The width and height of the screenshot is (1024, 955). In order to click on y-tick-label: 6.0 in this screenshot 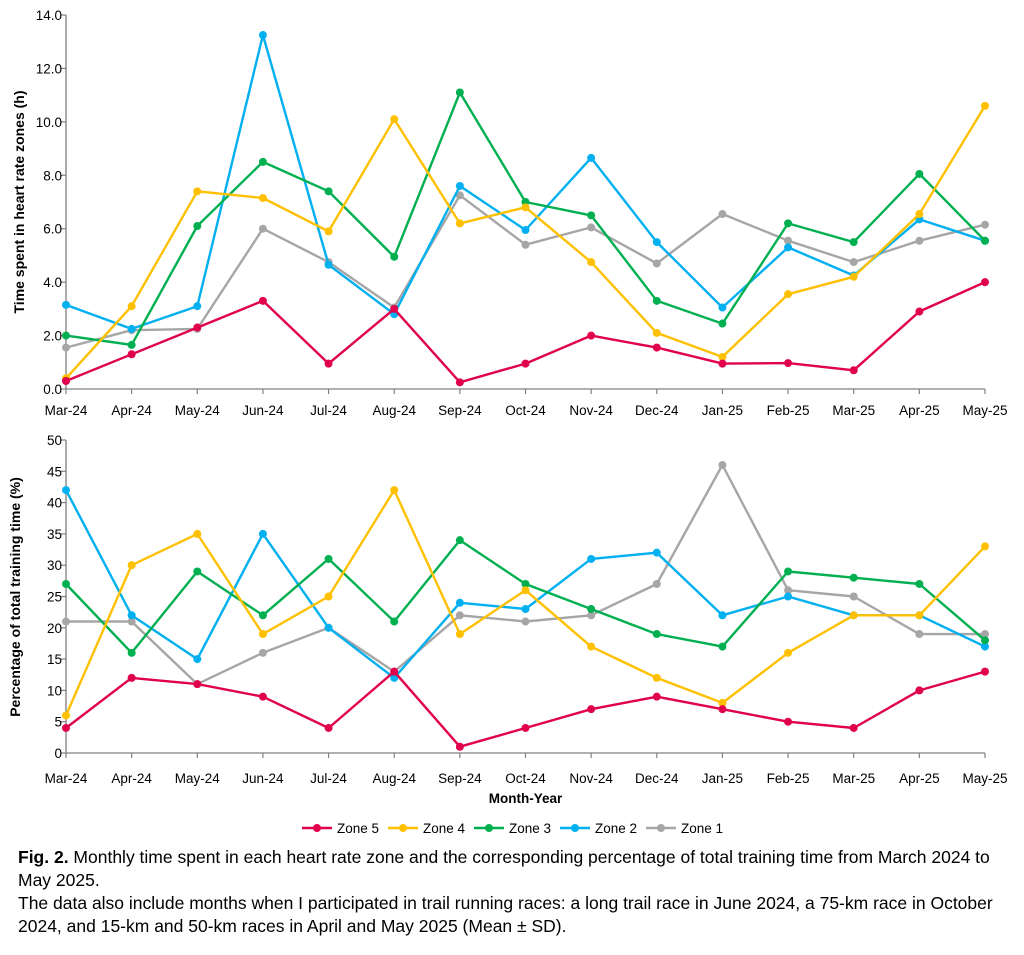, I will do `click(52, 229)`.